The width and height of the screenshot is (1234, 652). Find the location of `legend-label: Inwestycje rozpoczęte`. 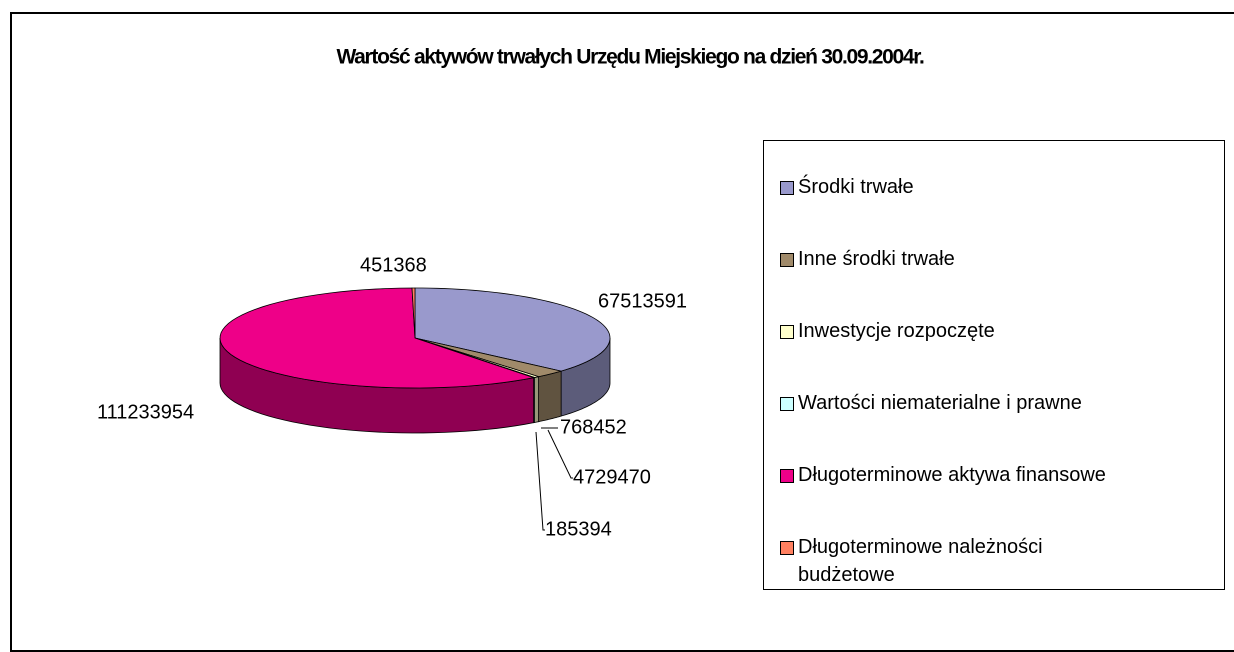

legend-label: Inwestycje rozpoczęte is located at coordinates (896, 331).